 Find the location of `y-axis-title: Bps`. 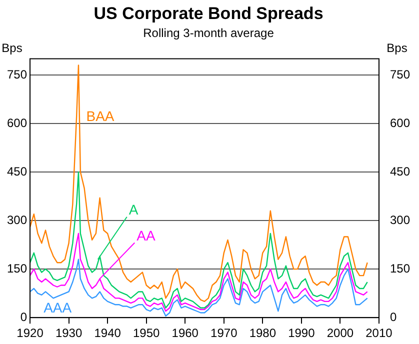

y-axis-title: Bps is located at coordinates (12, 48).